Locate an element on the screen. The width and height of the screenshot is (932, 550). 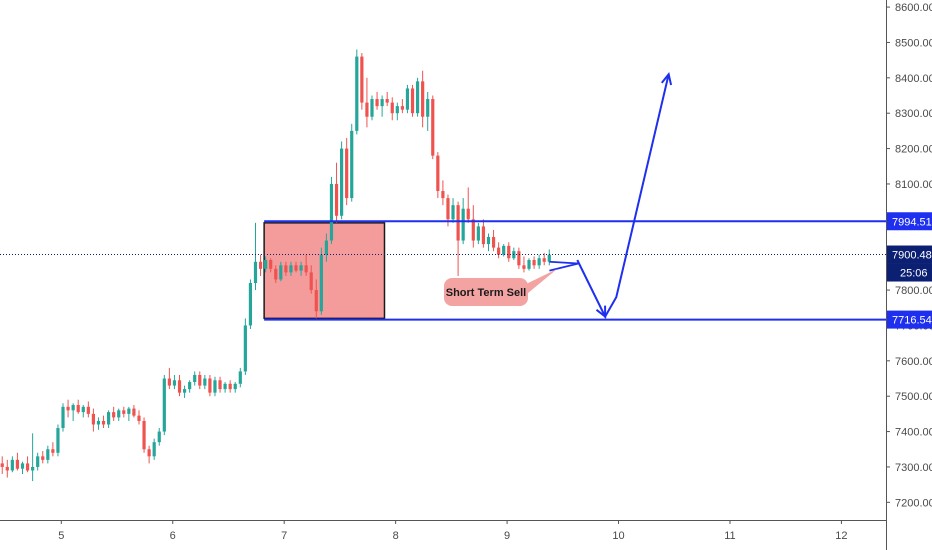
x-tick-label: 10 is located at coordinates (618, 536).